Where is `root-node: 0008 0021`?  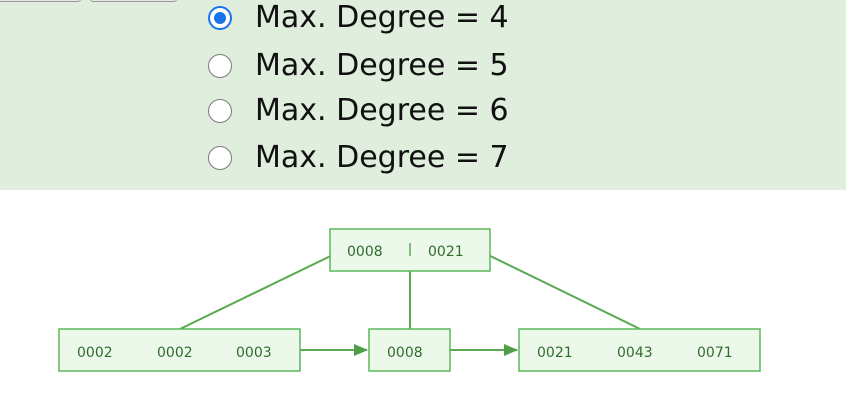 root-node: 0008 0021 is located at coordinates (410, 250).